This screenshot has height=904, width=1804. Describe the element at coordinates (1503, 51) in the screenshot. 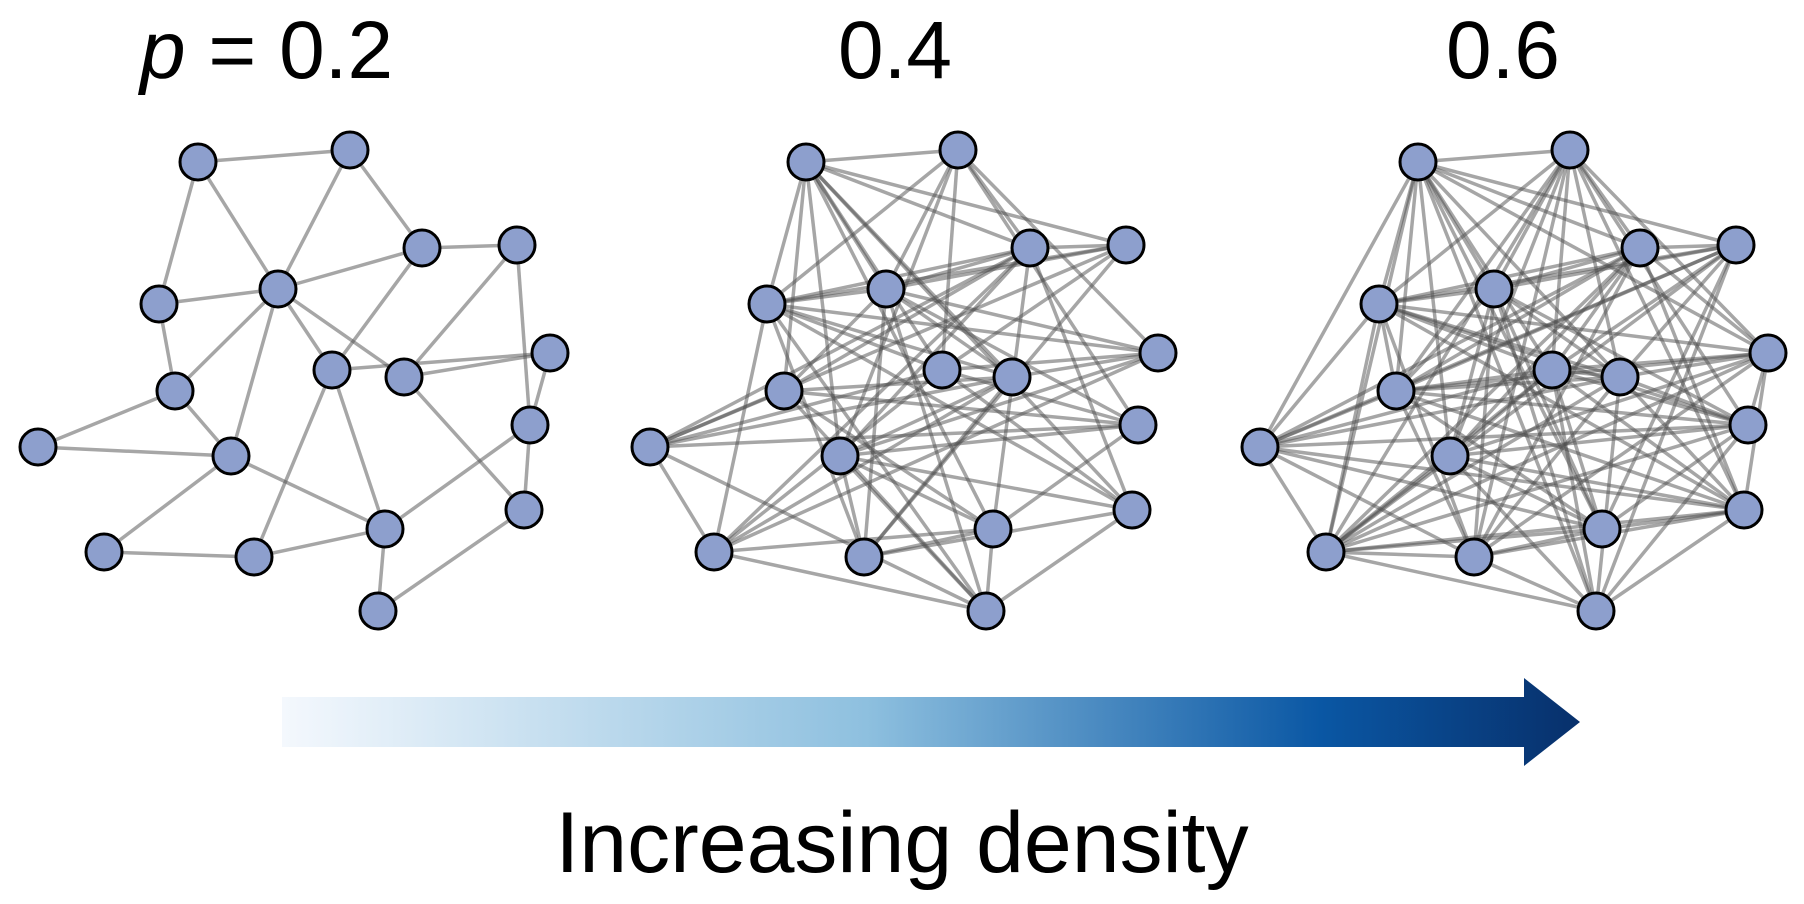

I see `panel-title-3: 0.6` at that location.